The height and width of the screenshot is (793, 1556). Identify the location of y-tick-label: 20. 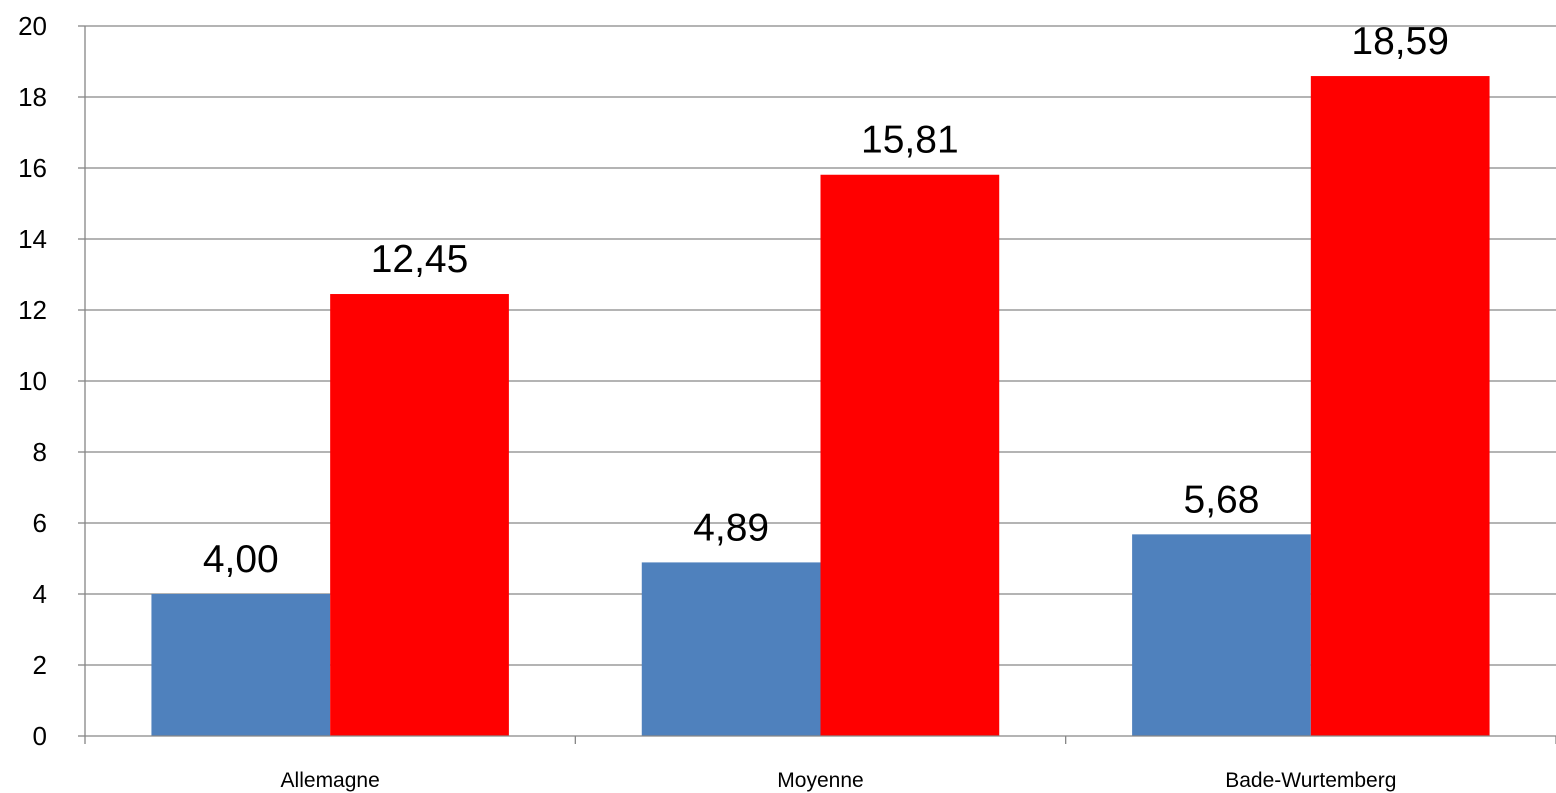
(32, 26).